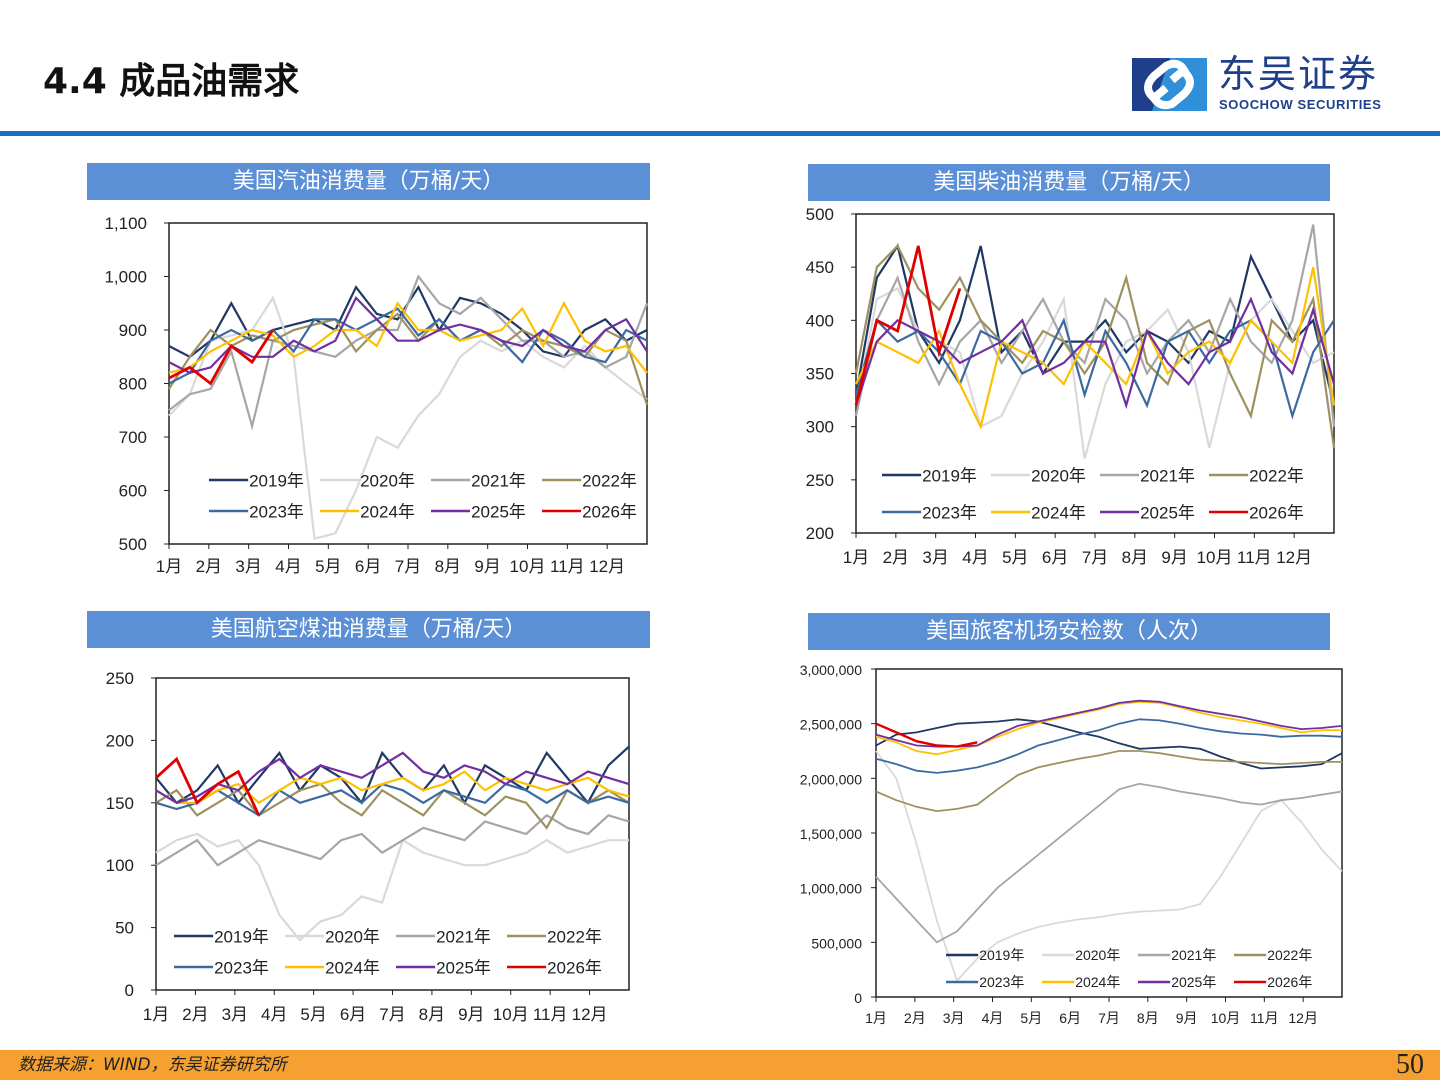 The image size is (1440, 1081). Describe the element at coordinates (720, 1065) in the screenshot. I see `footer-bar` at that location.